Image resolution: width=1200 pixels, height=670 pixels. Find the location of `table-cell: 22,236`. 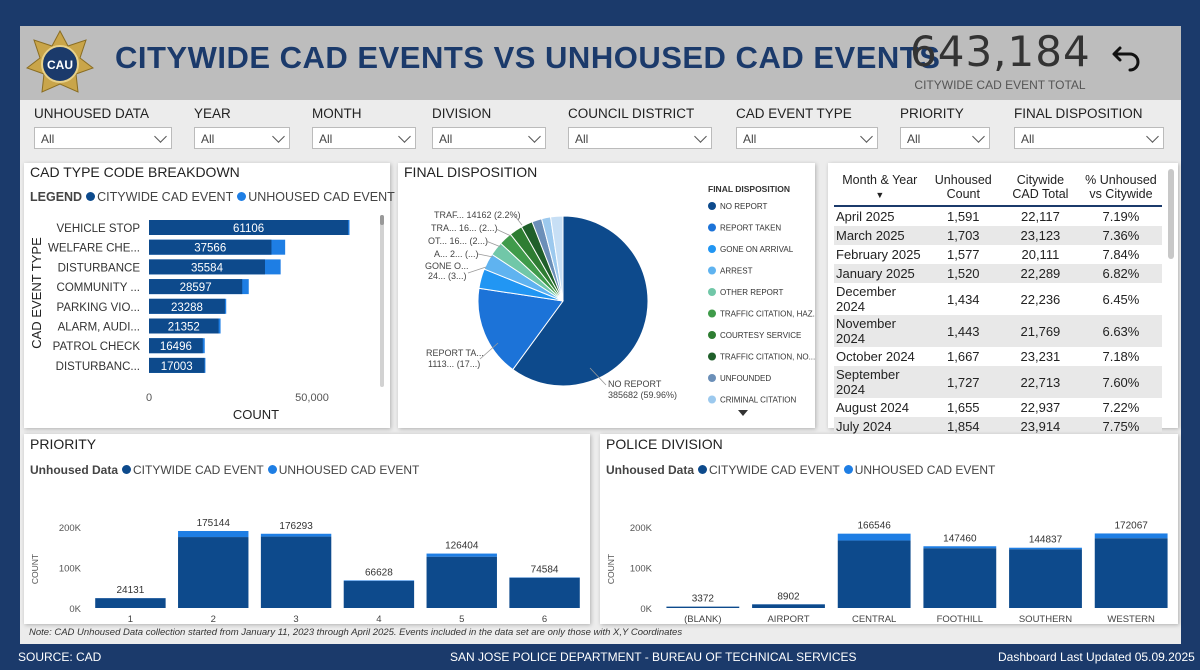

table-cell: 22,236 is located at coordinates (1040, 299).